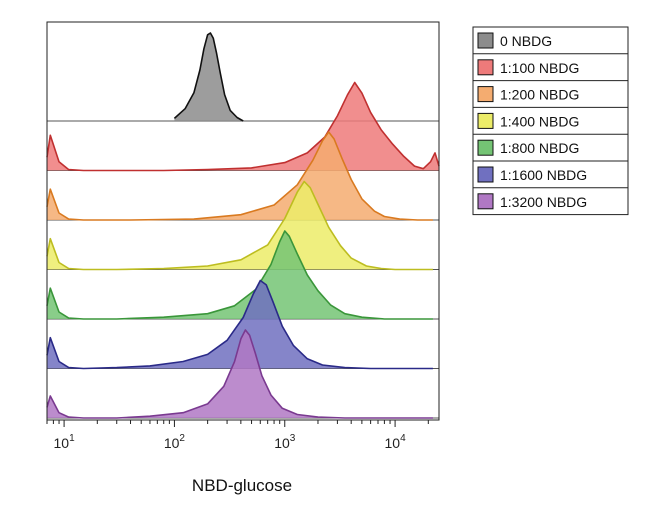 This screenshot has height=511, width=650. What do you see at coordinates (285, 442) in the screenshot?
I see `x-tick-label: 10³` at bounding box center [285, 442].